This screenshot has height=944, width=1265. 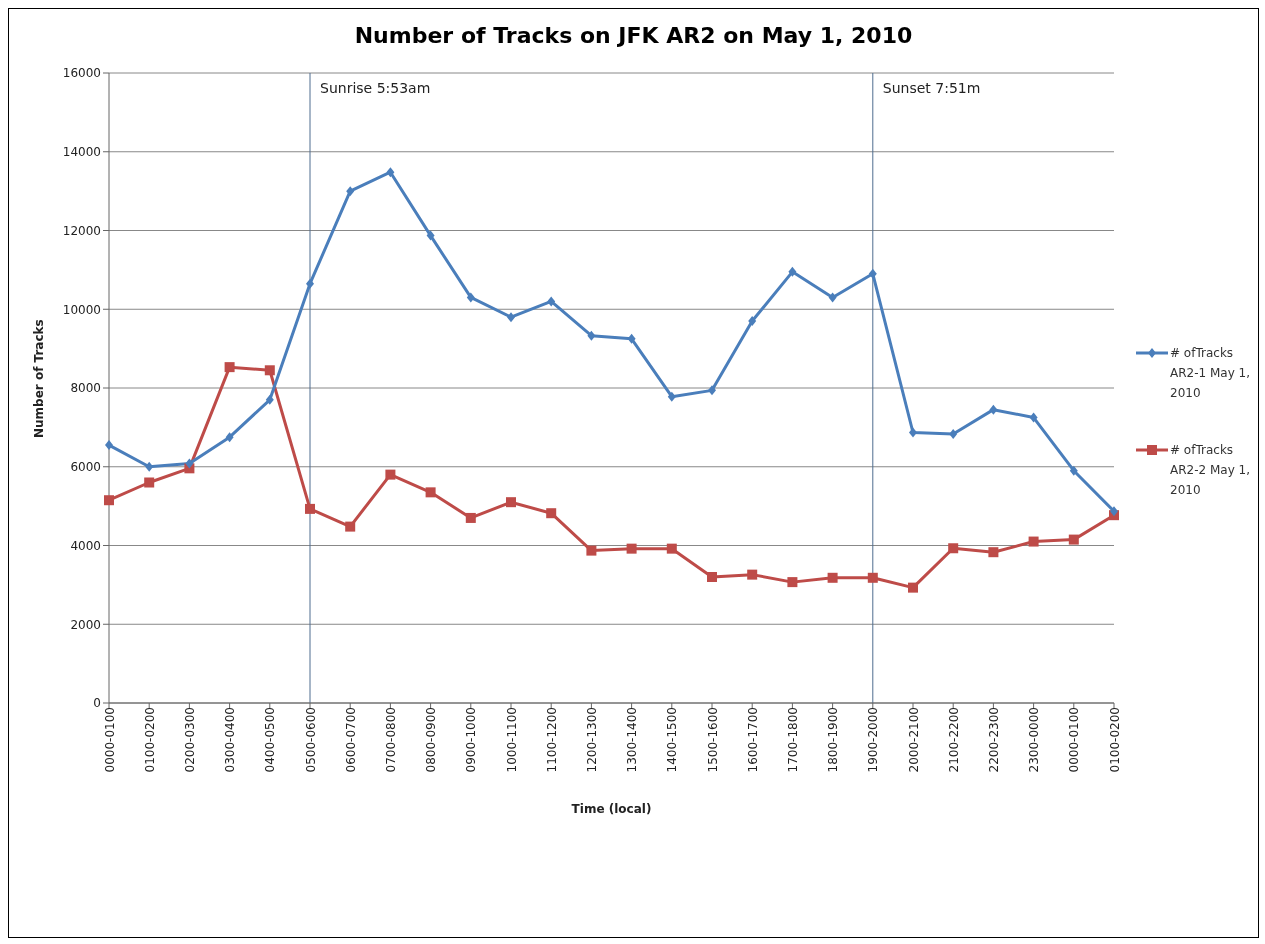 What do you see at coordinates (390, 740) in the screenshot?
I see `x-tick-label: 0700-0800` at bounding box center [390, 740].